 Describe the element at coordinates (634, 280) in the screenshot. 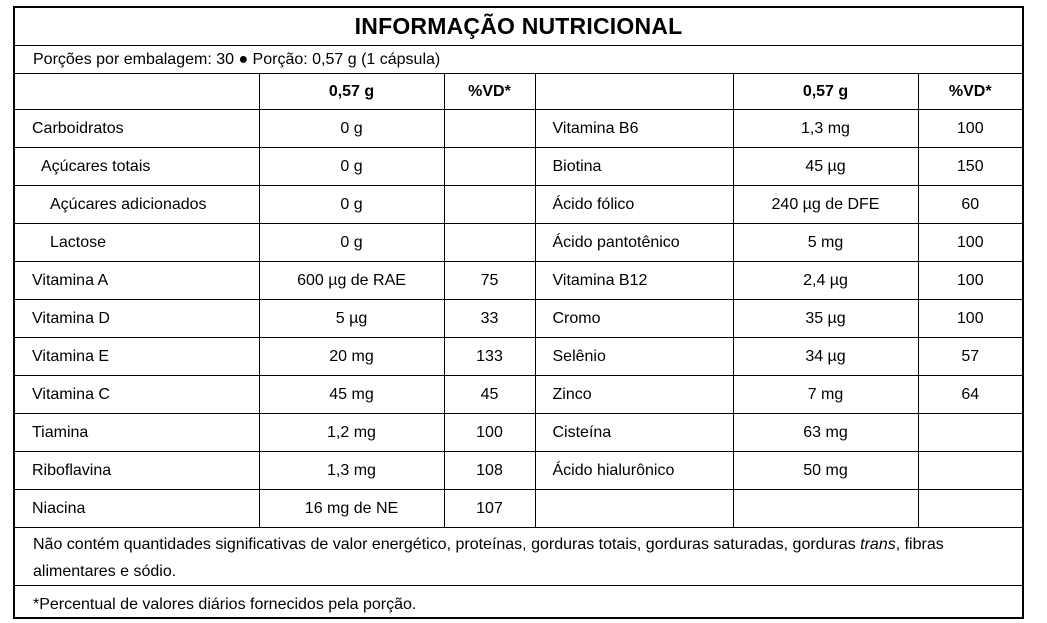

I see `nutrient-name: Vitamina B12` at that location.